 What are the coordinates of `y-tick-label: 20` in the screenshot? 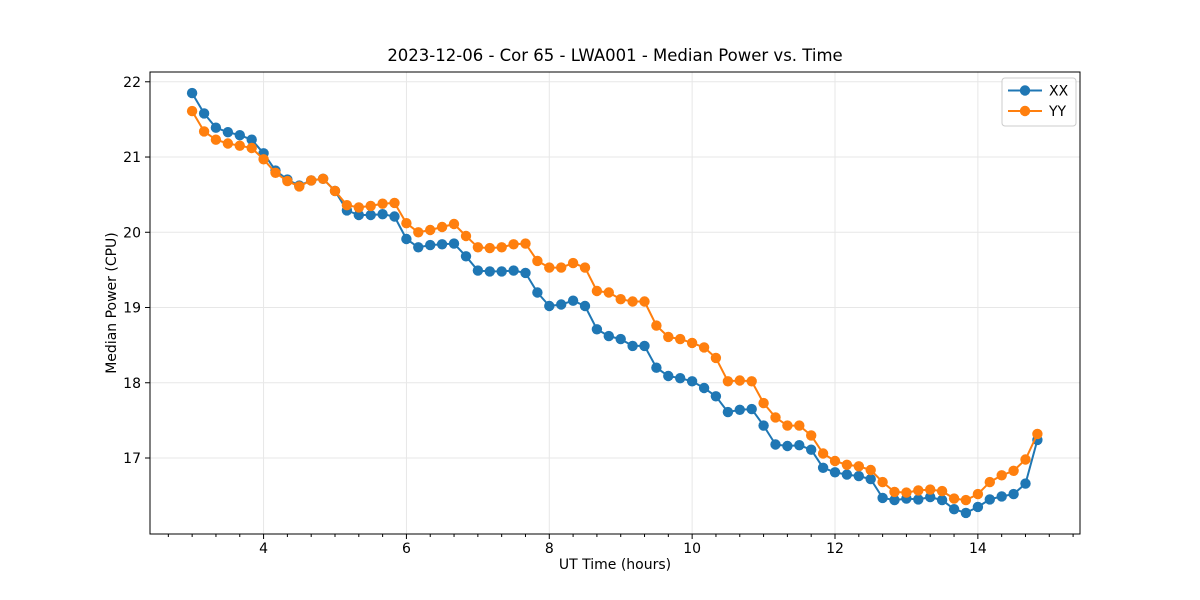 It's located at (132, 233).